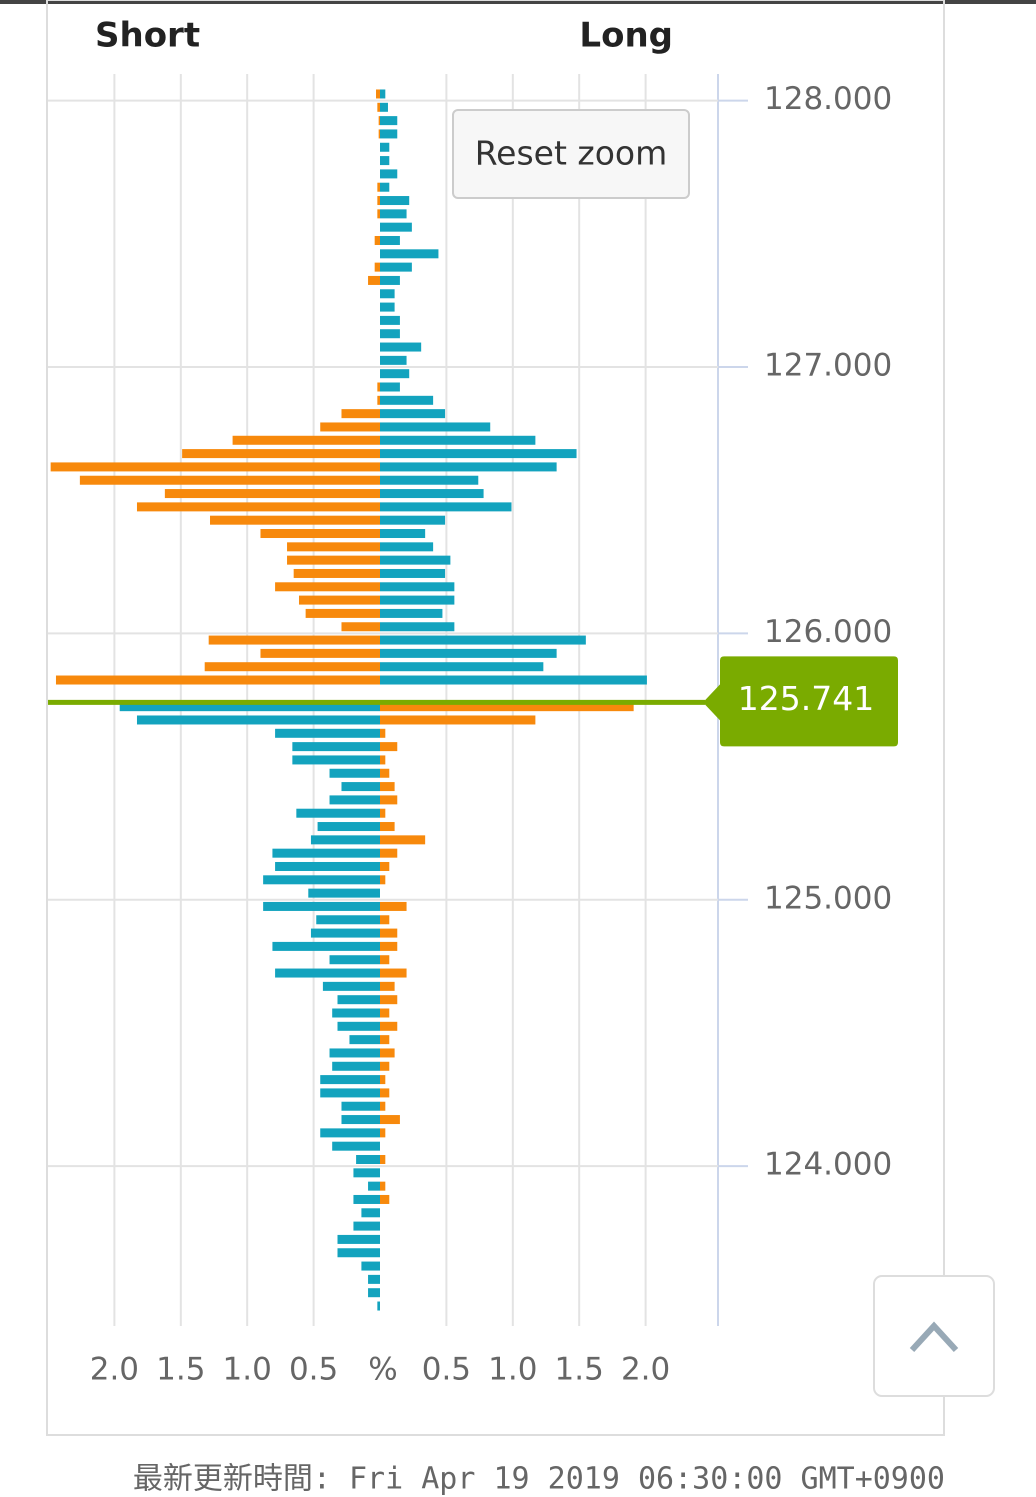 Image resolution: width=1036 pixels, height=1497 pixels. I want to click on x-tick-label: 2.0, so click(645, 1370).